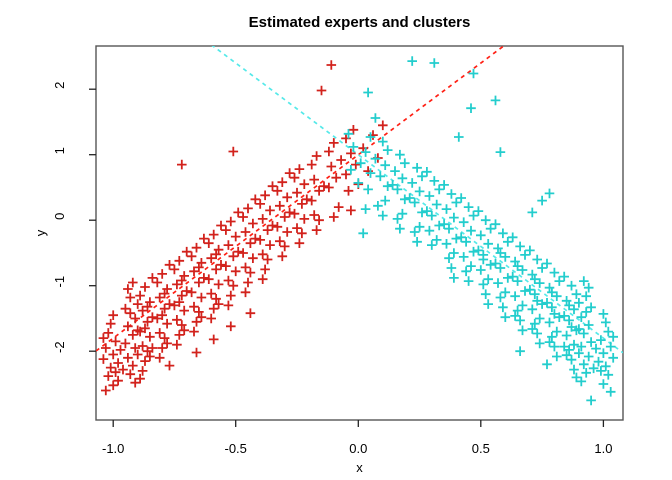 The image size is (672, 480). Describe the element at coordinates (74, 217) in the screenshot. I see `y-axis-ticks: -2 -1 0 1 2` at that location.